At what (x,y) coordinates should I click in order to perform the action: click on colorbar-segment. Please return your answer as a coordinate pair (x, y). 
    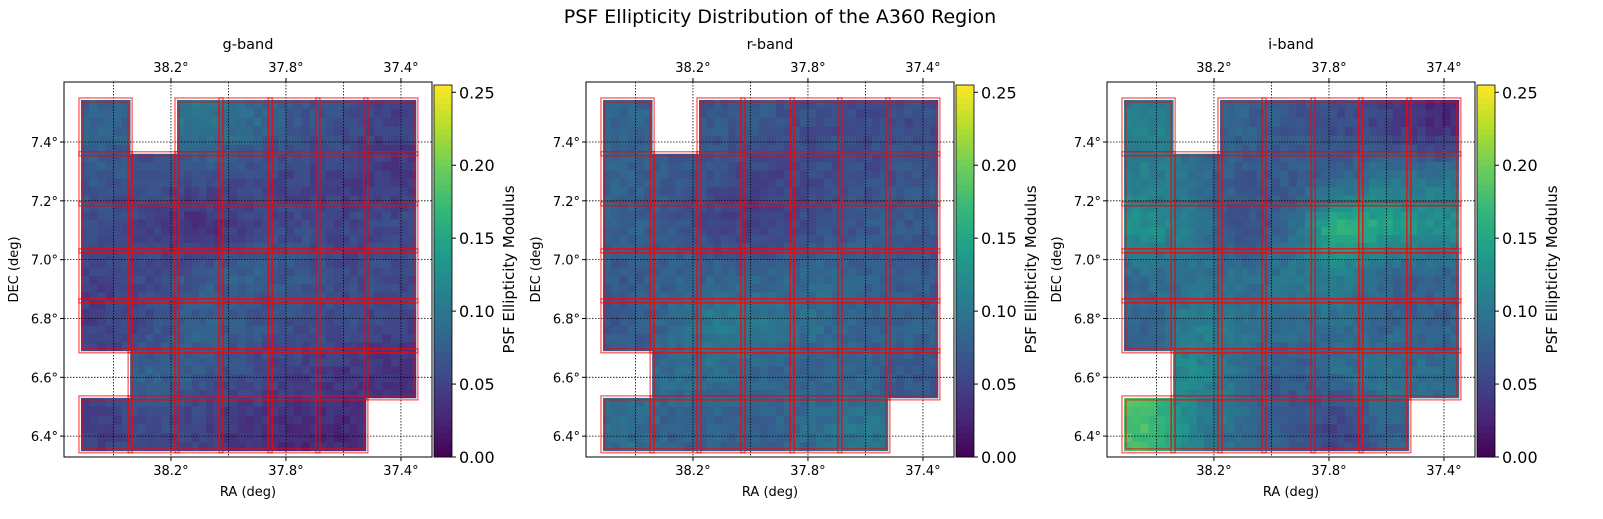
    Looking at the image, I should click on (965, 113).